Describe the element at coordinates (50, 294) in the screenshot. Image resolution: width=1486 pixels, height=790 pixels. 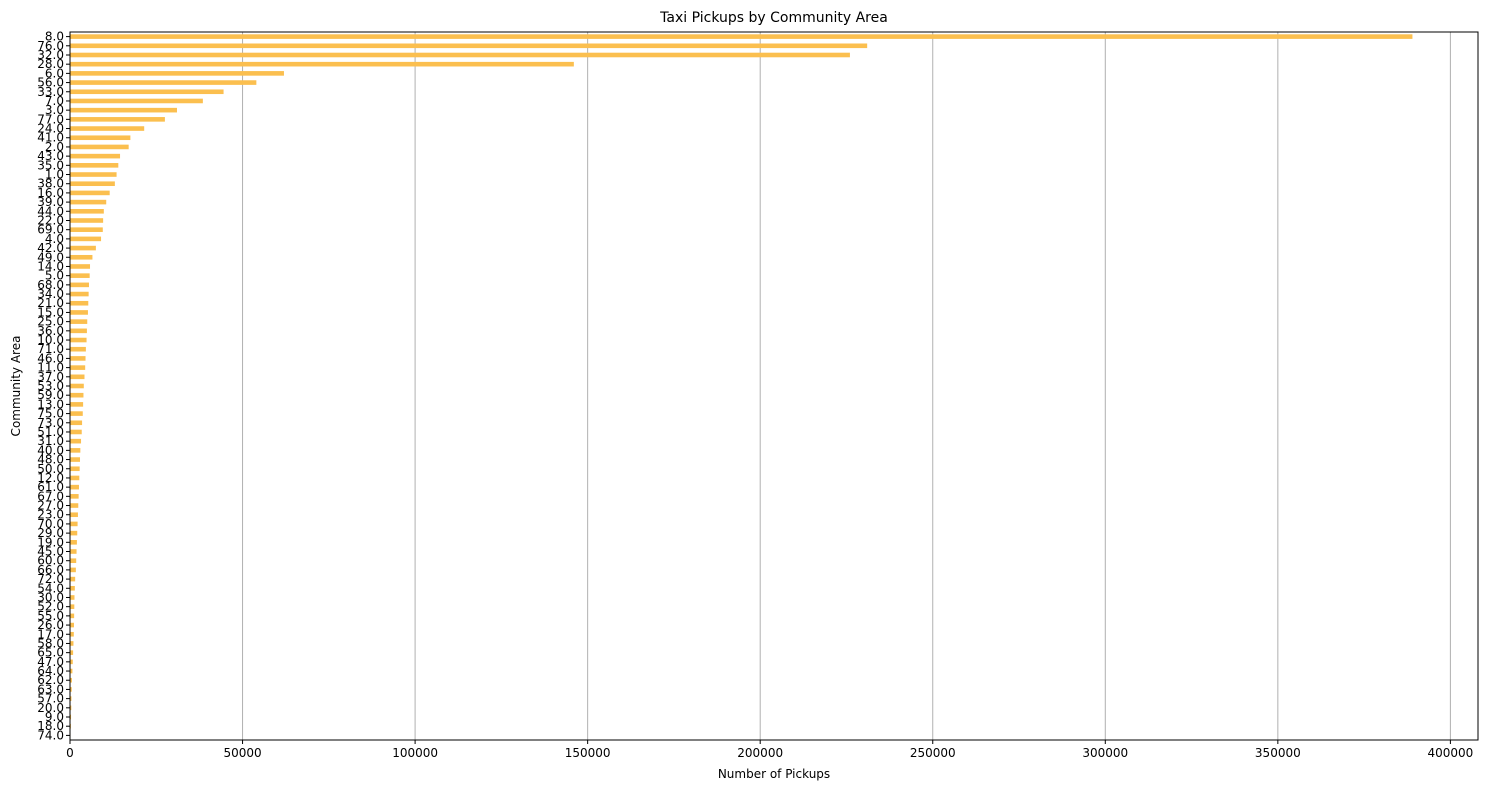
I see `y-tick-label: 34.0` at that location.